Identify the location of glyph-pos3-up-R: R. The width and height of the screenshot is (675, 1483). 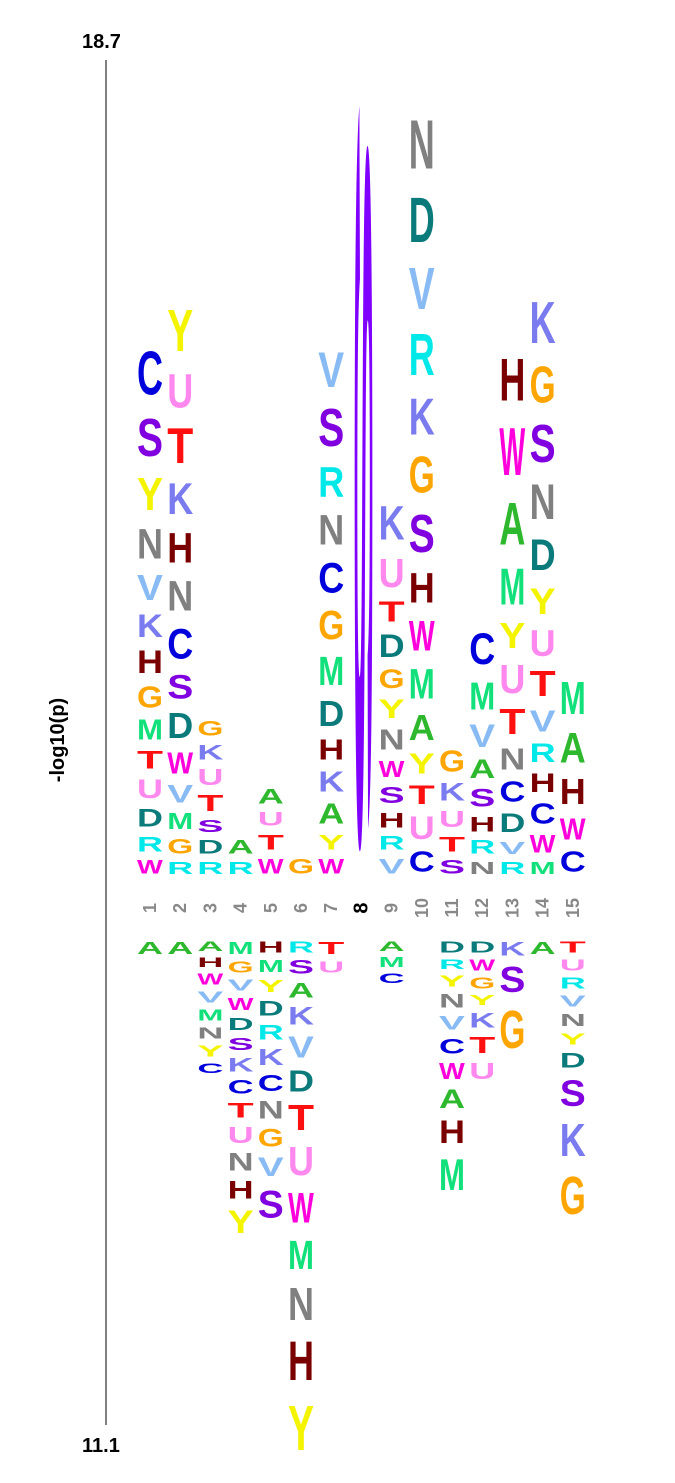
(210, 868).